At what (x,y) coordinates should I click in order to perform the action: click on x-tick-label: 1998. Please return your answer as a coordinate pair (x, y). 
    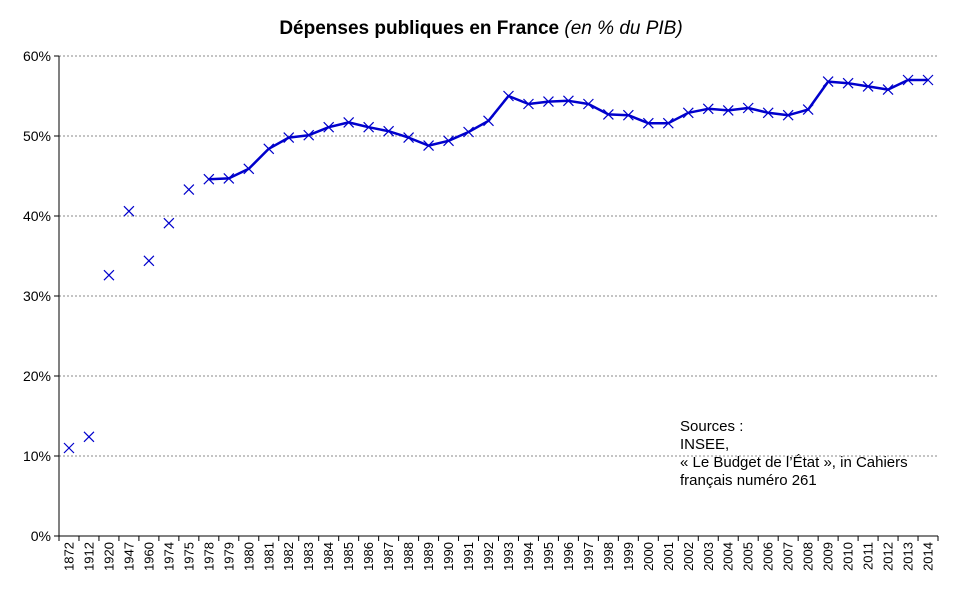
    Looking at the image, I should click on (608, 556).